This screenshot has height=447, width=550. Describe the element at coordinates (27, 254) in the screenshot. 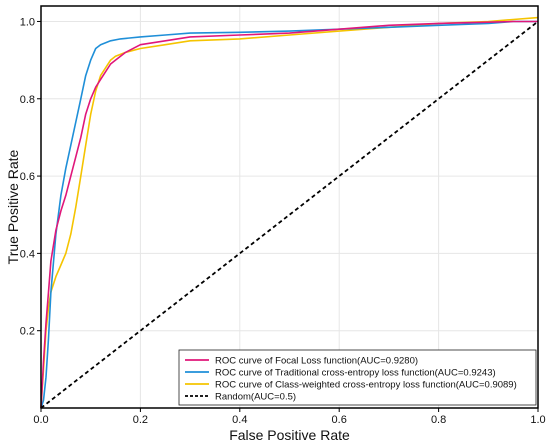

I see `y-tick-label: 0.4` at that location.